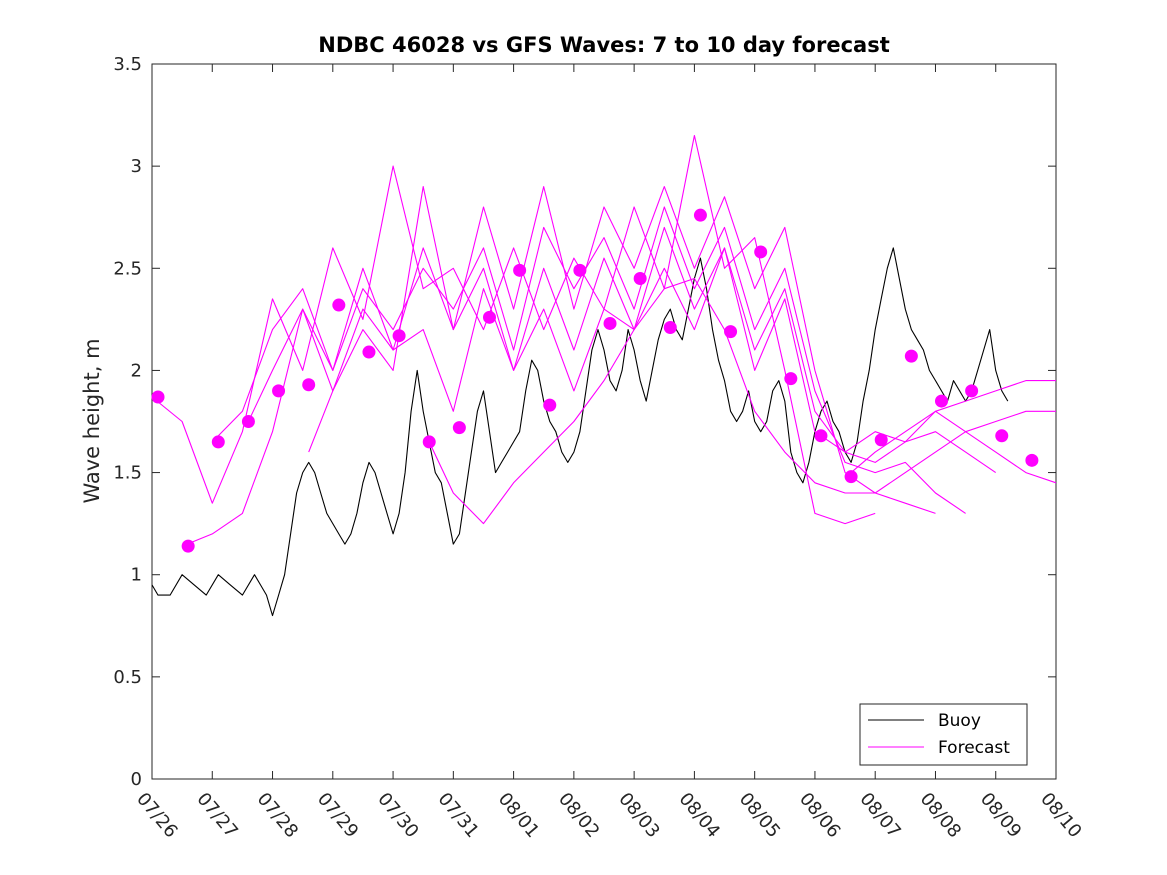 Image resolution: width=1167 pixels, height=875 pixels. What do you see at coordinates (974, 748) in the screenshot?
I see `legend-label-forecast: Forecast` at bounding box center [974, 748].